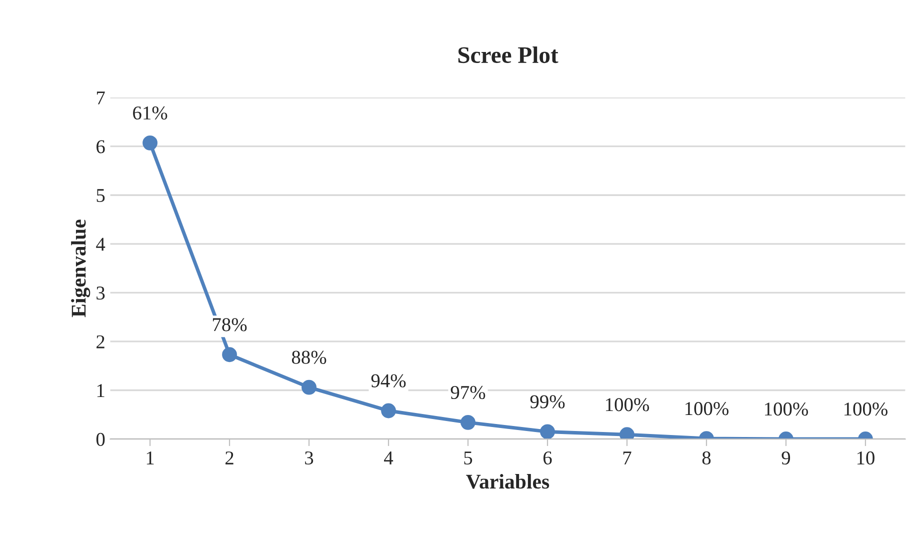 This screenshot has height=542, width=919. What do you see at coordinates (309, 357) in the screenshot?
I see `annotation: 88%` at bounding box center [309, 357].